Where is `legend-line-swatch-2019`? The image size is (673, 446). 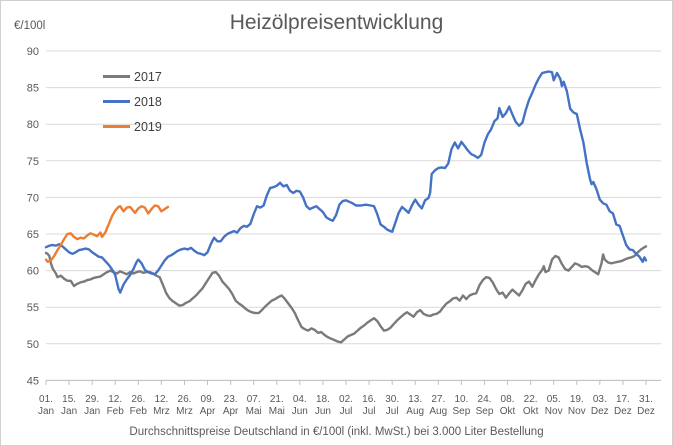
legend-line-swatch-2019 is located at coordinates (116, 126).